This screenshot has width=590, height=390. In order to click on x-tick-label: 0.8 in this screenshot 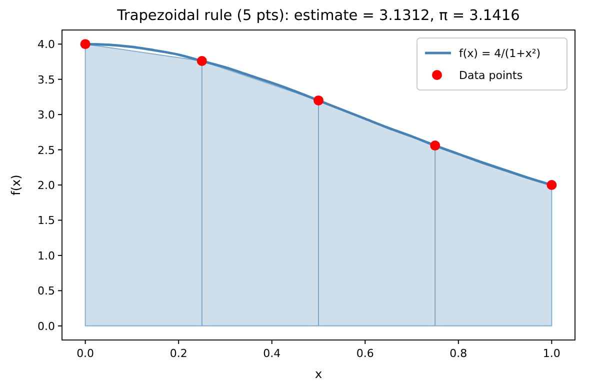, I will do `click(459, 353)`.